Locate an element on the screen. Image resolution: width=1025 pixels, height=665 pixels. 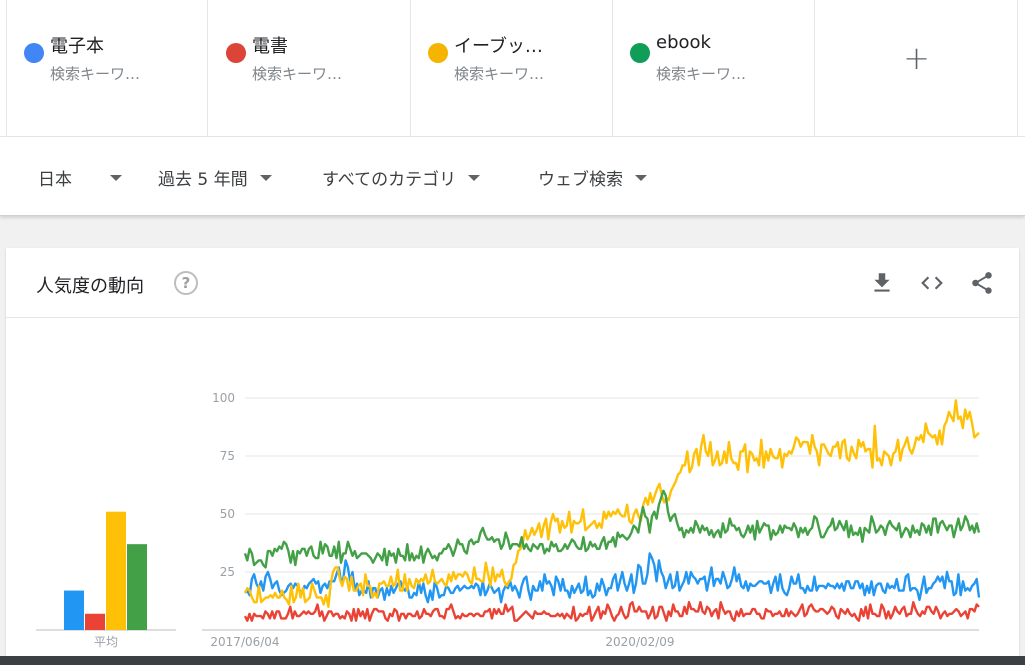
y-tick-label: 25 is located at coordinates (227, 572).